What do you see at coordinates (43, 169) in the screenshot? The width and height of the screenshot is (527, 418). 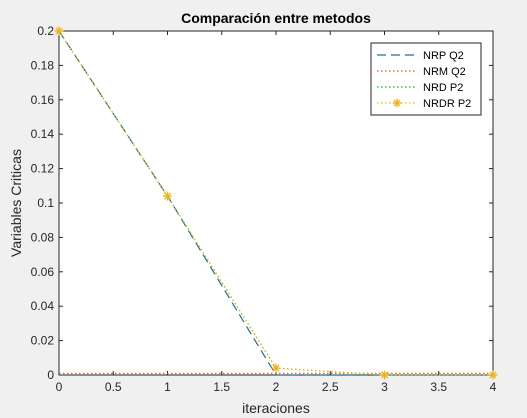 I see `y-tick-label: 0.12` at bounding box center [43, 169].